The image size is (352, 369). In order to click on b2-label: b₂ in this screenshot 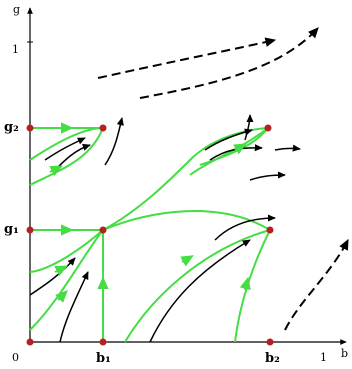, I will do `click(272, 358)`.